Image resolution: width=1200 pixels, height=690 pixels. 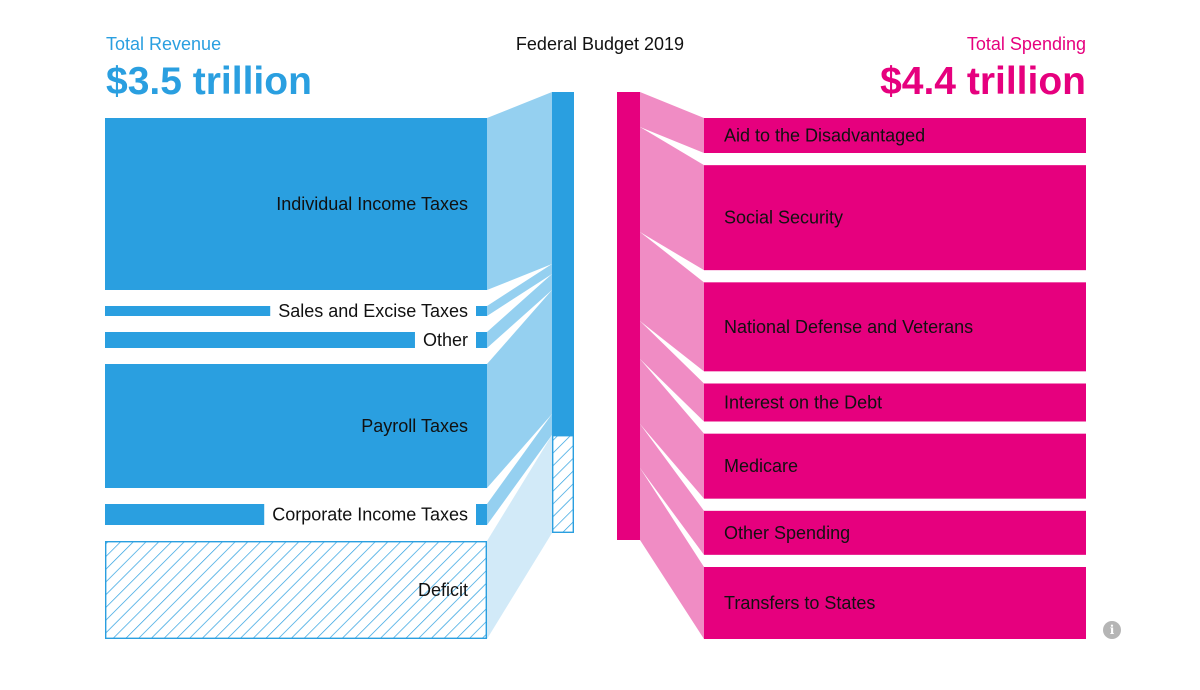 What do you see at coordinates (296, 340) in the screenshot?
I see `node-other` at bounding box center [296, 340].